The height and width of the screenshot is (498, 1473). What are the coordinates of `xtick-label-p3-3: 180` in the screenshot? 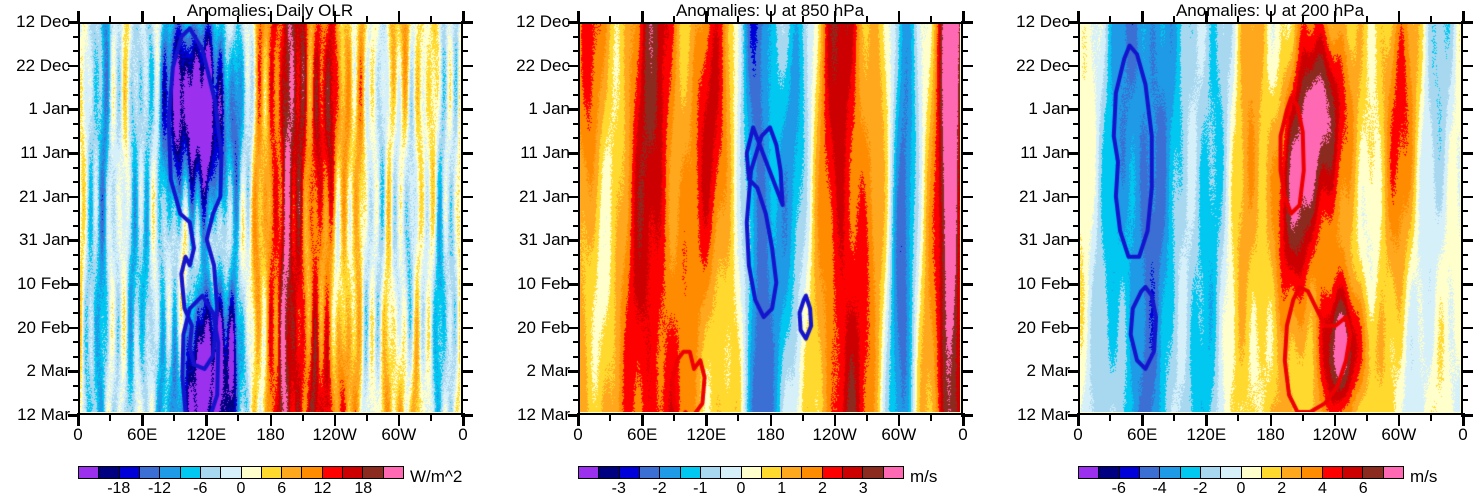 It's located at (1270, 434).